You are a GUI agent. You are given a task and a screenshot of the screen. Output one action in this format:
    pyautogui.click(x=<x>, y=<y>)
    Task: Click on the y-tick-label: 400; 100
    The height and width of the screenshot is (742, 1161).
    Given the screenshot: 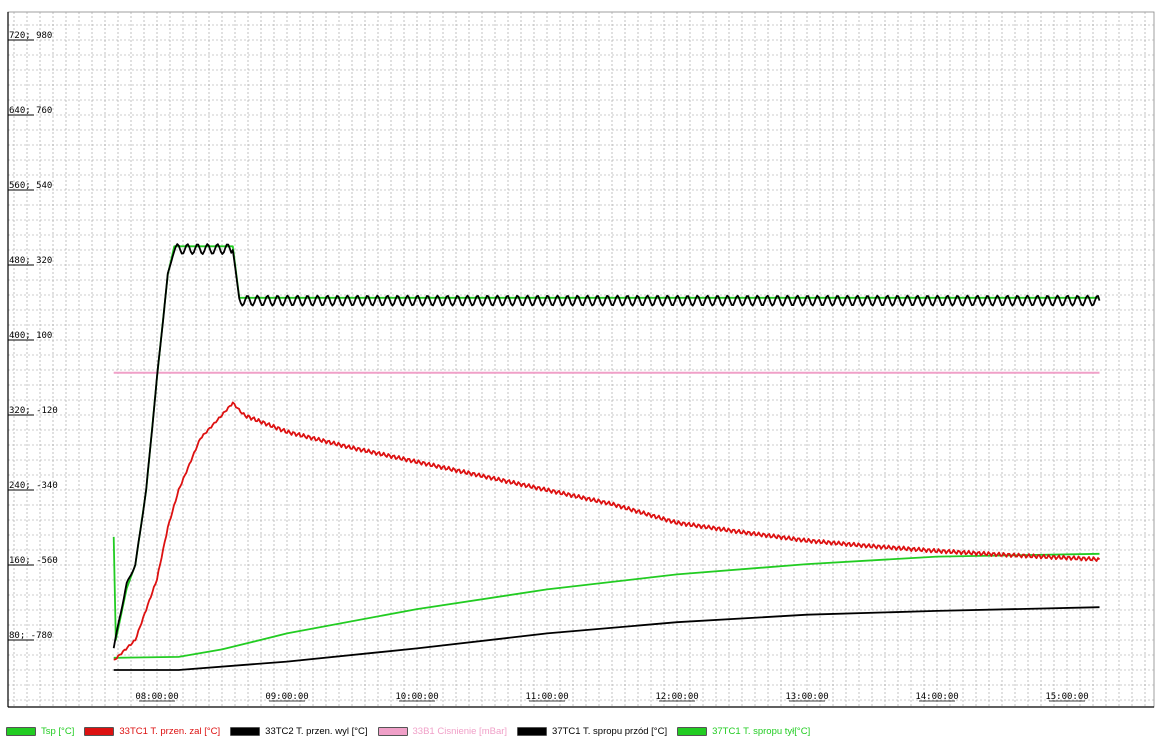 What is the action you would take?
    pyautogui.click(x=30, y=336)
    